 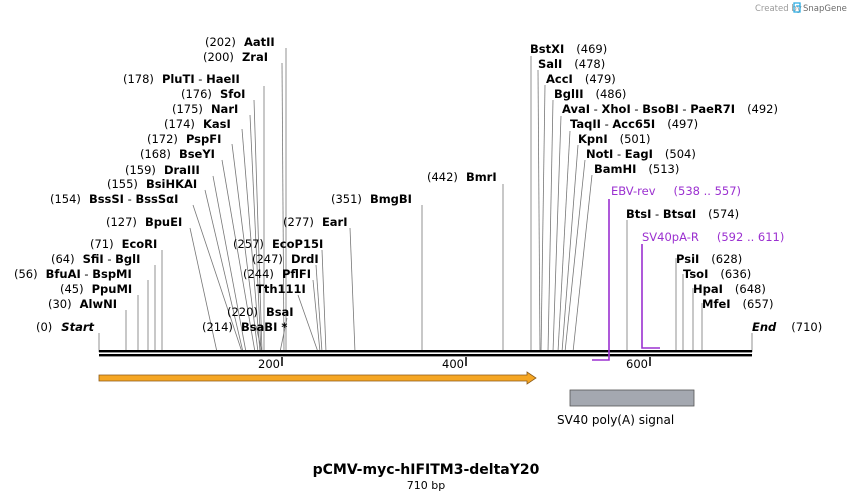 I want to click on site-name: EcoP15I, so click(x=297, y=244).